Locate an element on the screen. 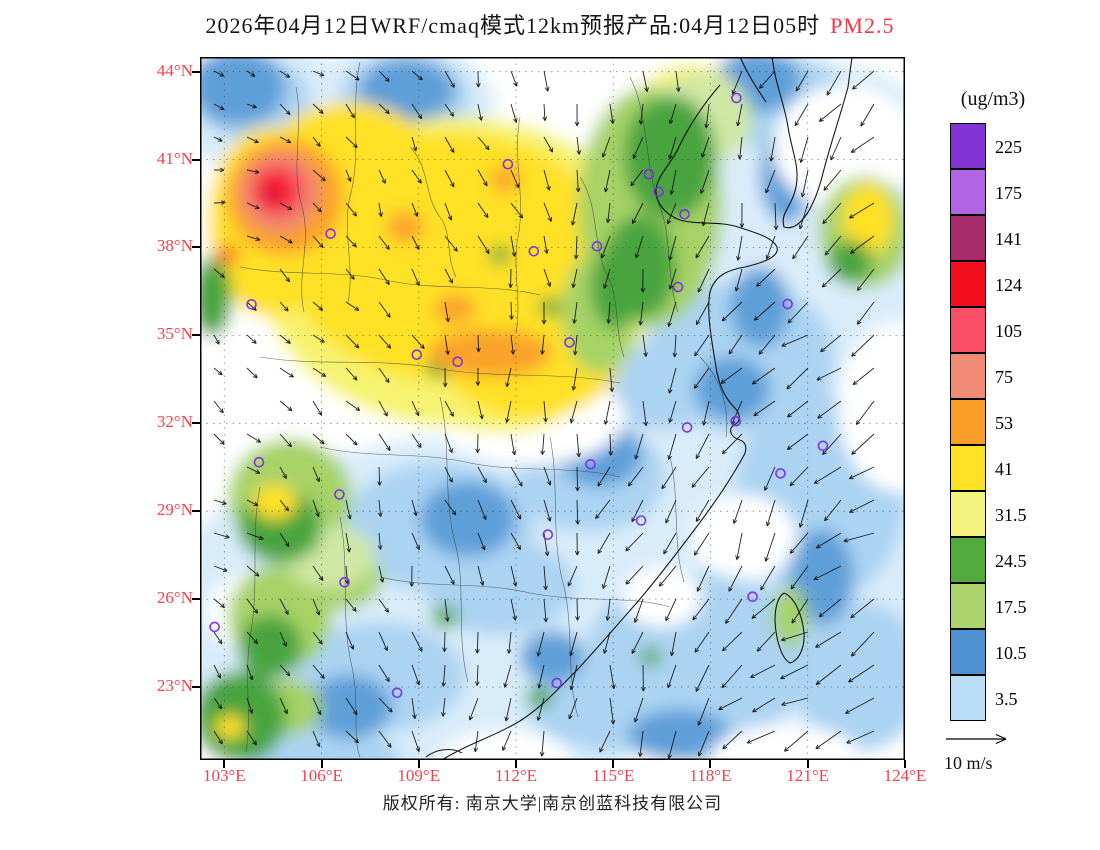 Image resolution: width=1100 pixels, height=850 pixels. colorbar-value: 175 is located at coordinates (1008, 193).